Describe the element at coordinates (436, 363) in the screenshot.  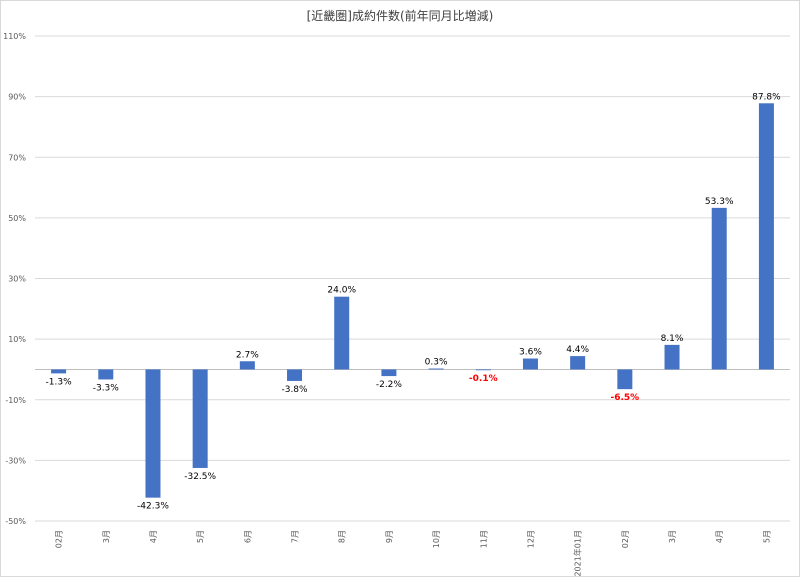
I see `data-label: 0.3%` at that location.